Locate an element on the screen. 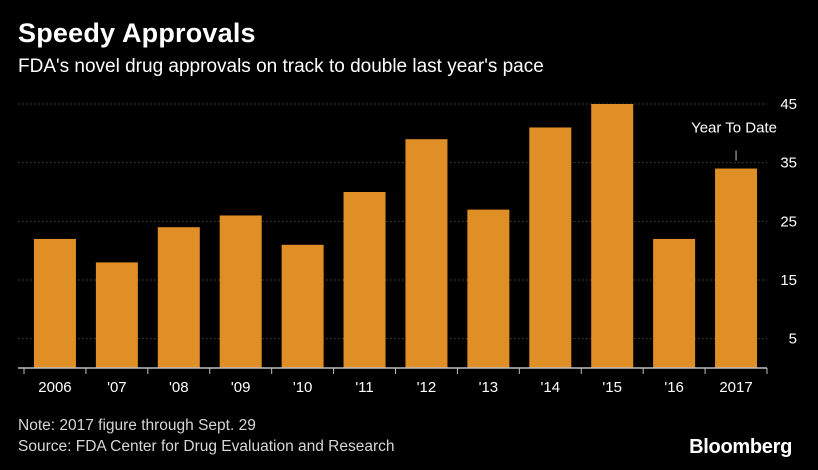 The width and height of the screenshot is (818, 470). x-tick-label-14: '14 is located at coordinates (551, 387).